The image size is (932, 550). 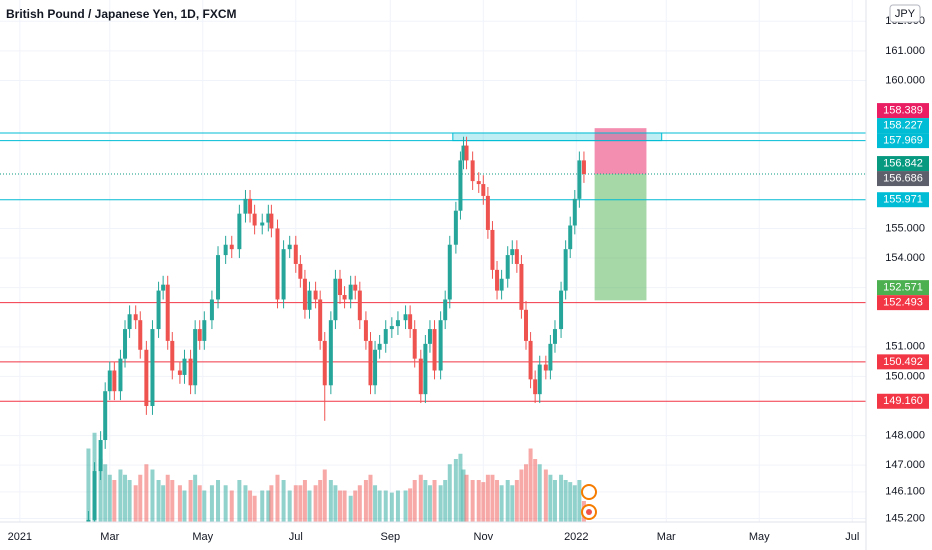 What do you see at coordinates (905, 258) in the screenshot?
I see `y-tick-label: 154.000` at bounding box center [905, 258].